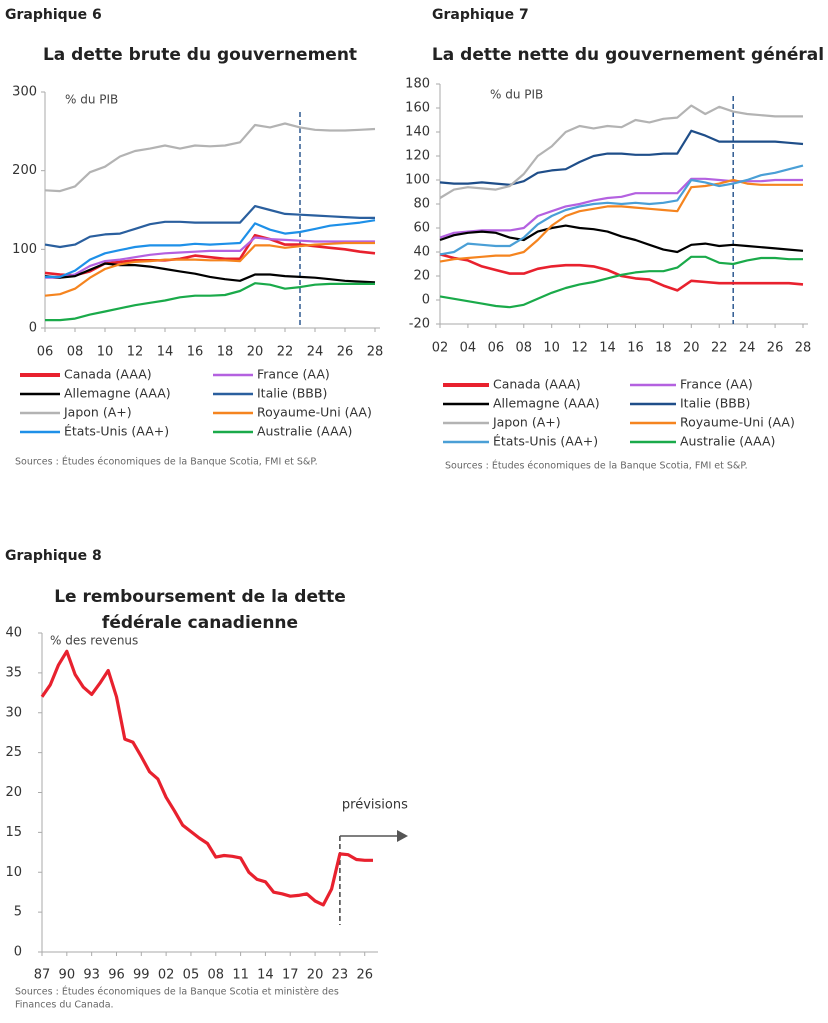 The image size is (828, 1023). Describe the element at coordinates (13, 832) in the screenshot. I see `y-tick-label: 15` at that location.